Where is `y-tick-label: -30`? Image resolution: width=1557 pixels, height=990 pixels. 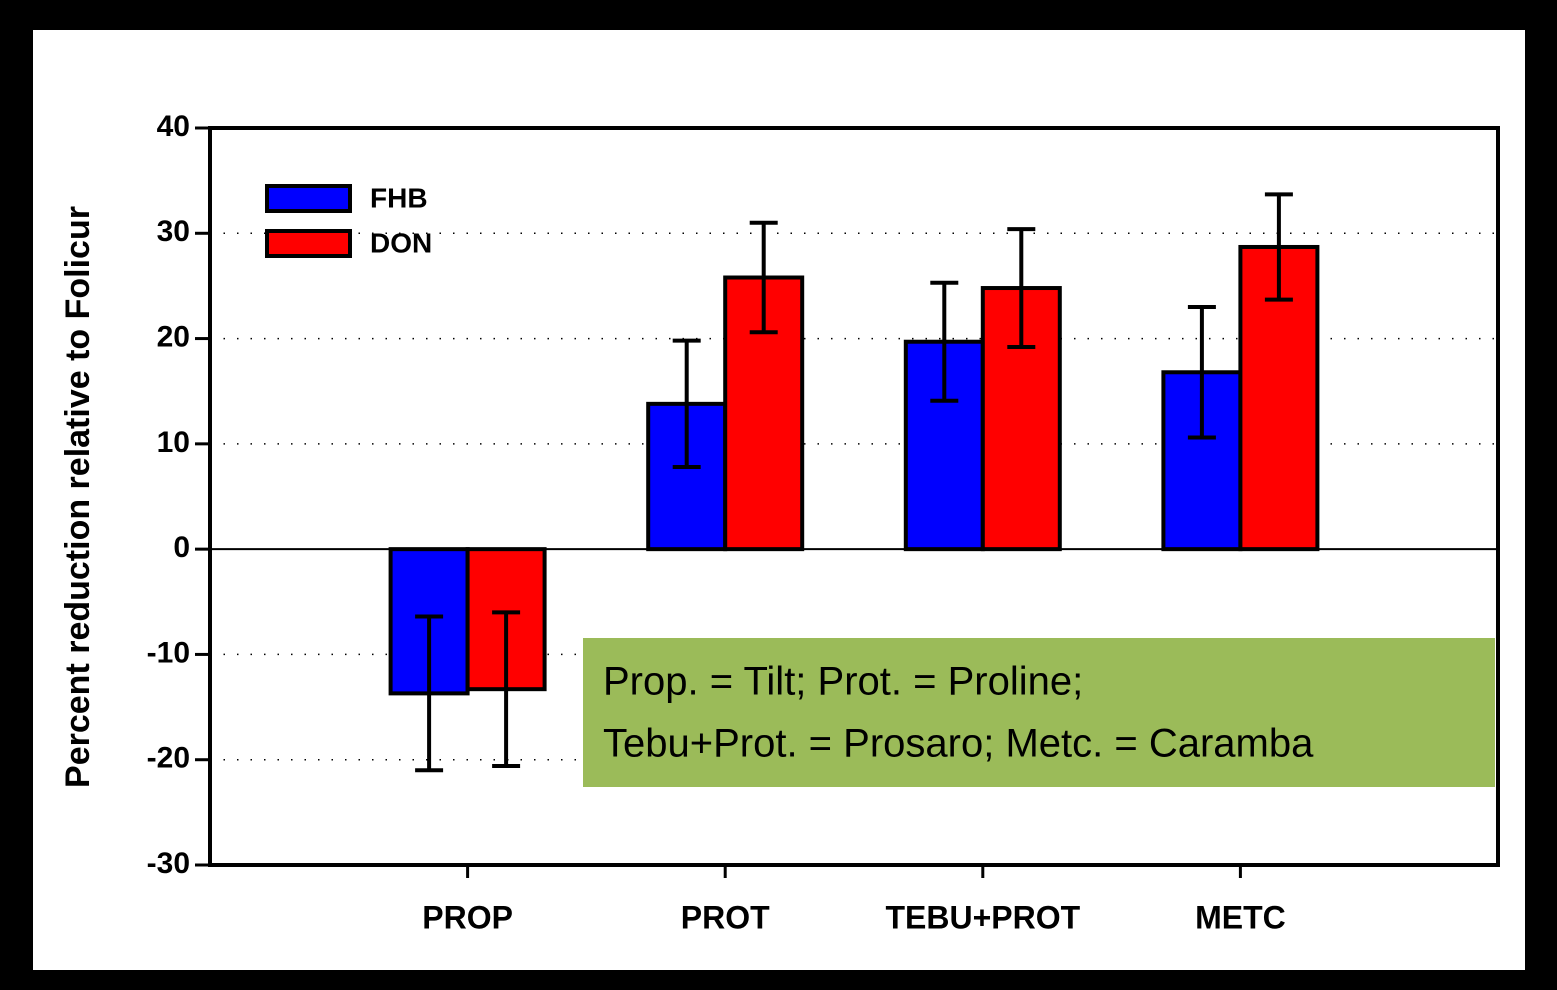 y-tick-label: -30 is located at coordinates (168, 863).